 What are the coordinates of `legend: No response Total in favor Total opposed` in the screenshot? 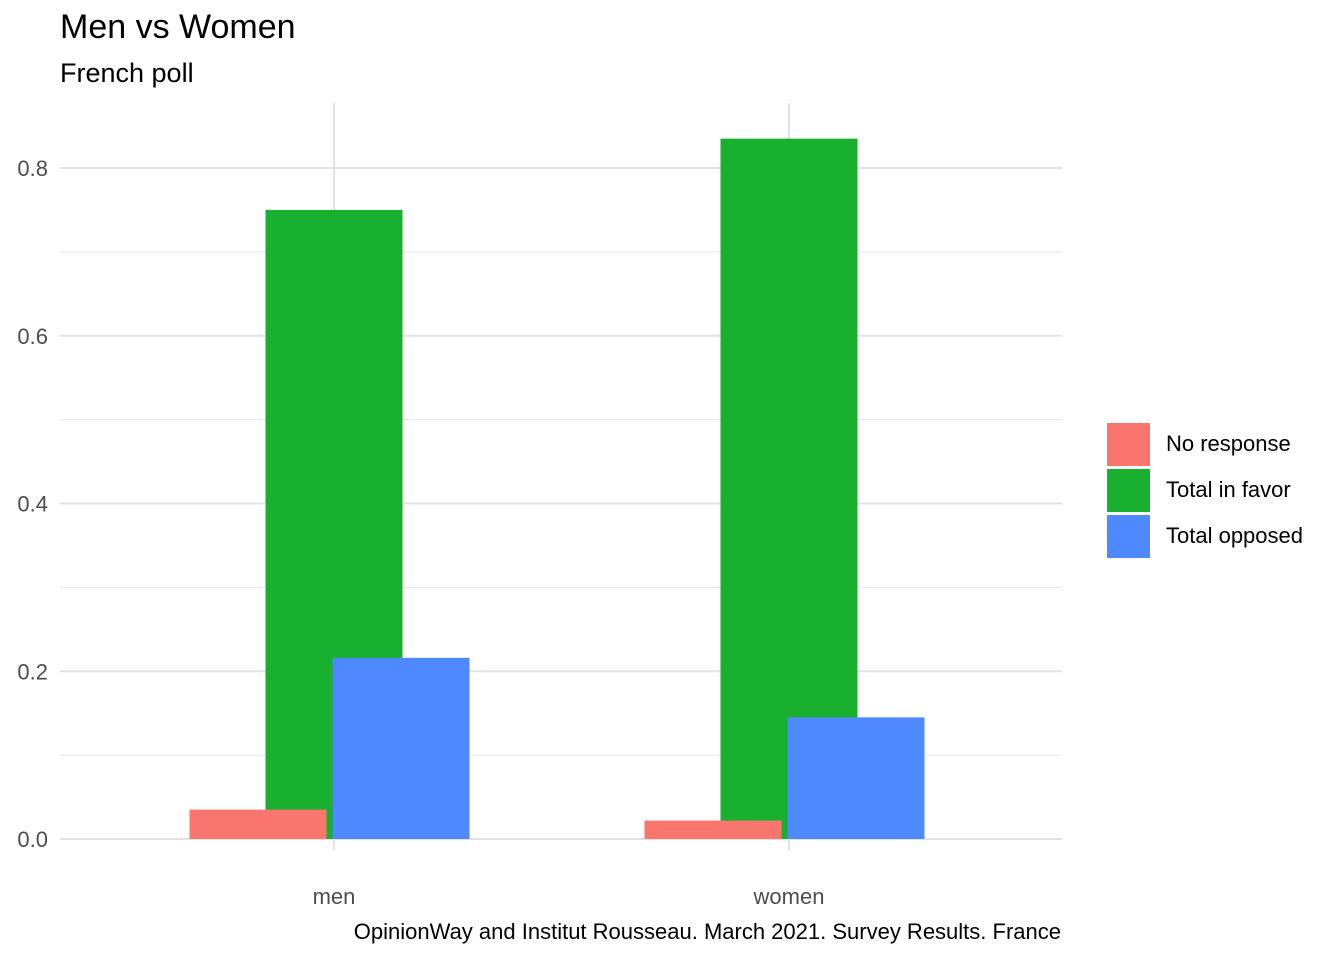 It's located at (1205, 490).